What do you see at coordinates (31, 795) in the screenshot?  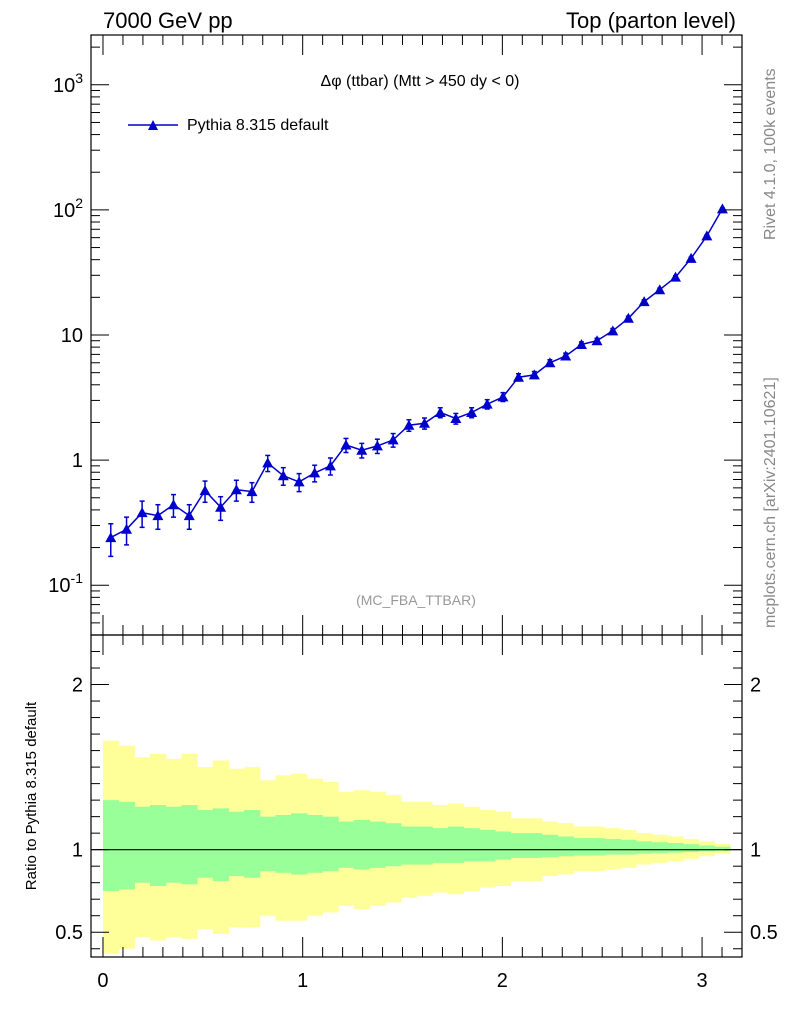 I see `ratio-y-axis-label: Ratio to Pythia 8.315 default` at bounding box center [31, 795].